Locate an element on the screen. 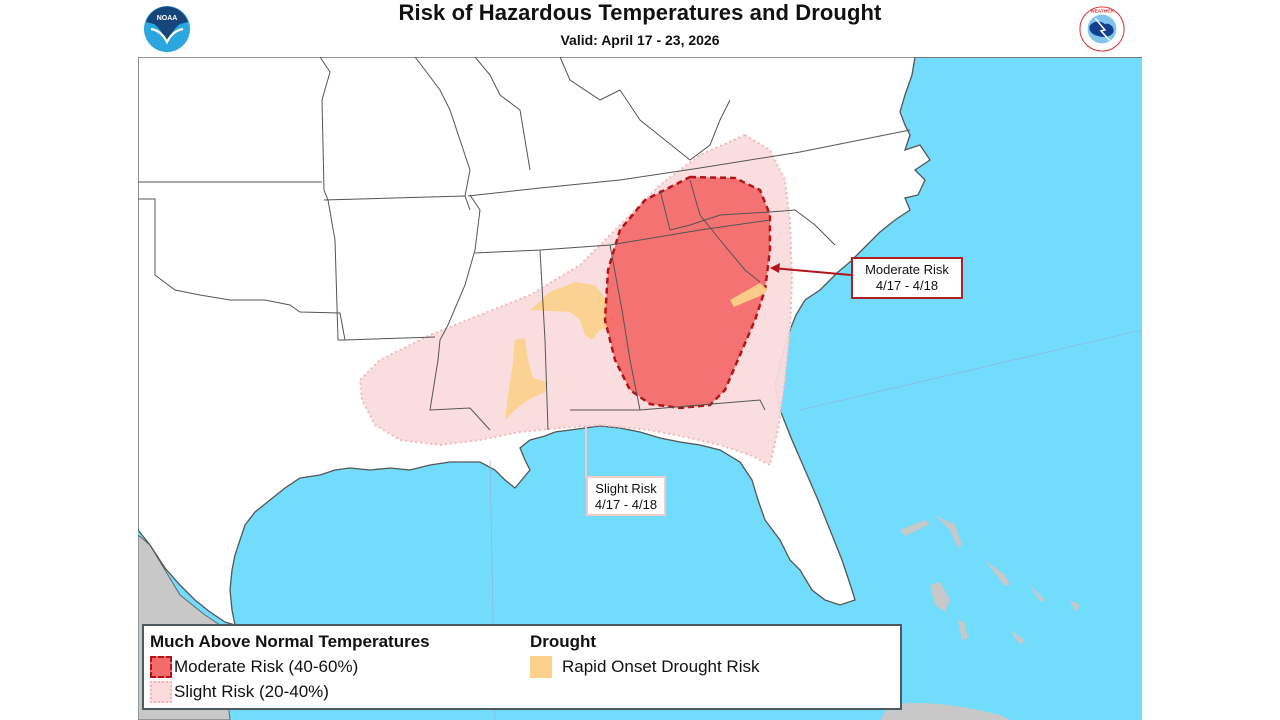  drought-risk-swatch-icon is located at coordinates (541, 666).